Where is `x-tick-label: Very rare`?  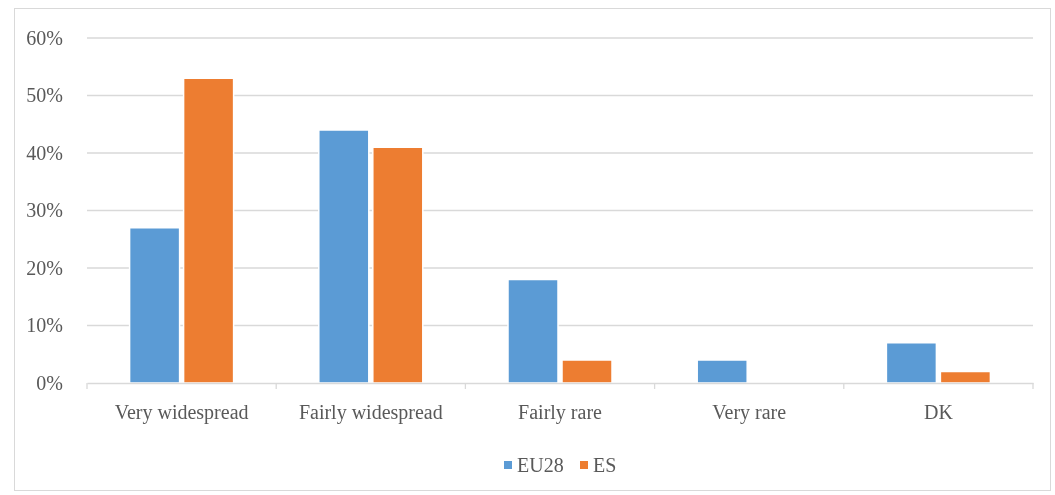 x-tick-label: Very rare is located at coordinates (749, 413).